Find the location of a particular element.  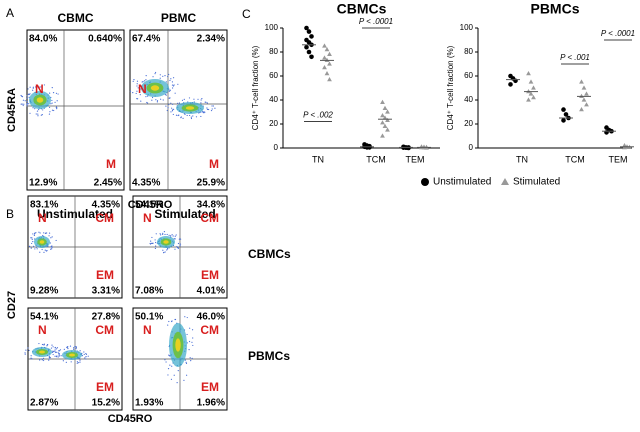

quadrant-value: 1.96% is located at coordinates (211, 403).